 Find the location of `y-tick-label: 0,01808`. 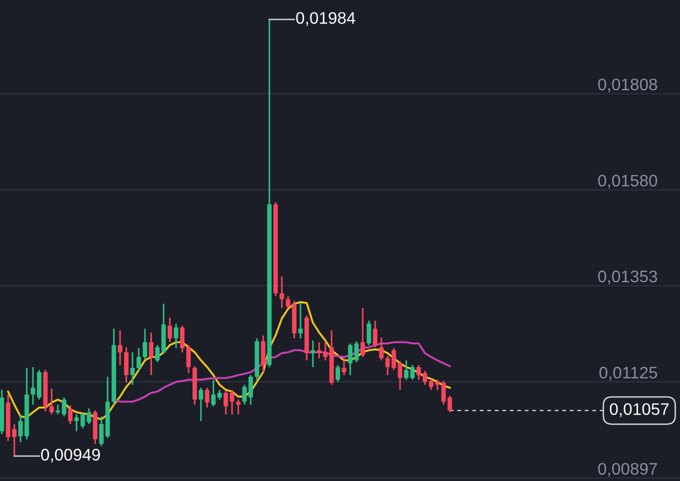

y-tick-label: 0,01808 is located at coordinates (628, 85).